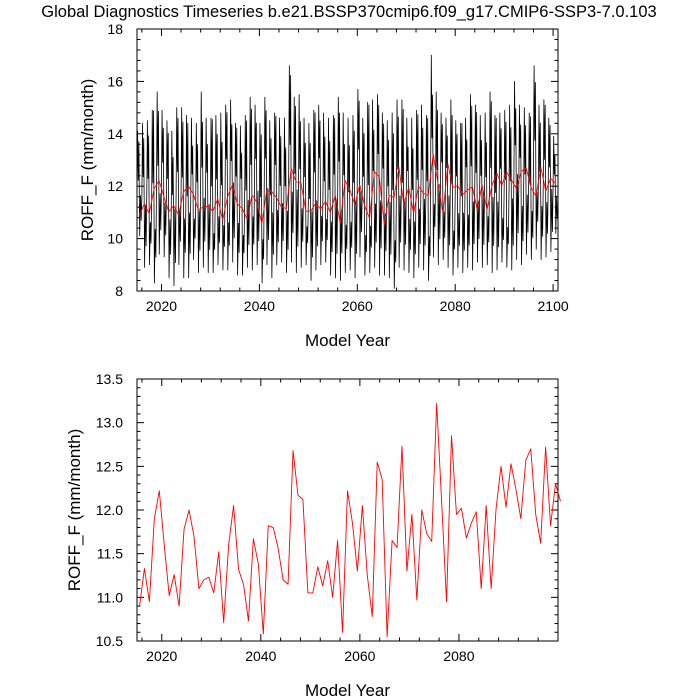  Describe the element at coordinates (115, 134) in the screenshot. I see `y-tick-label: 14` at that location.